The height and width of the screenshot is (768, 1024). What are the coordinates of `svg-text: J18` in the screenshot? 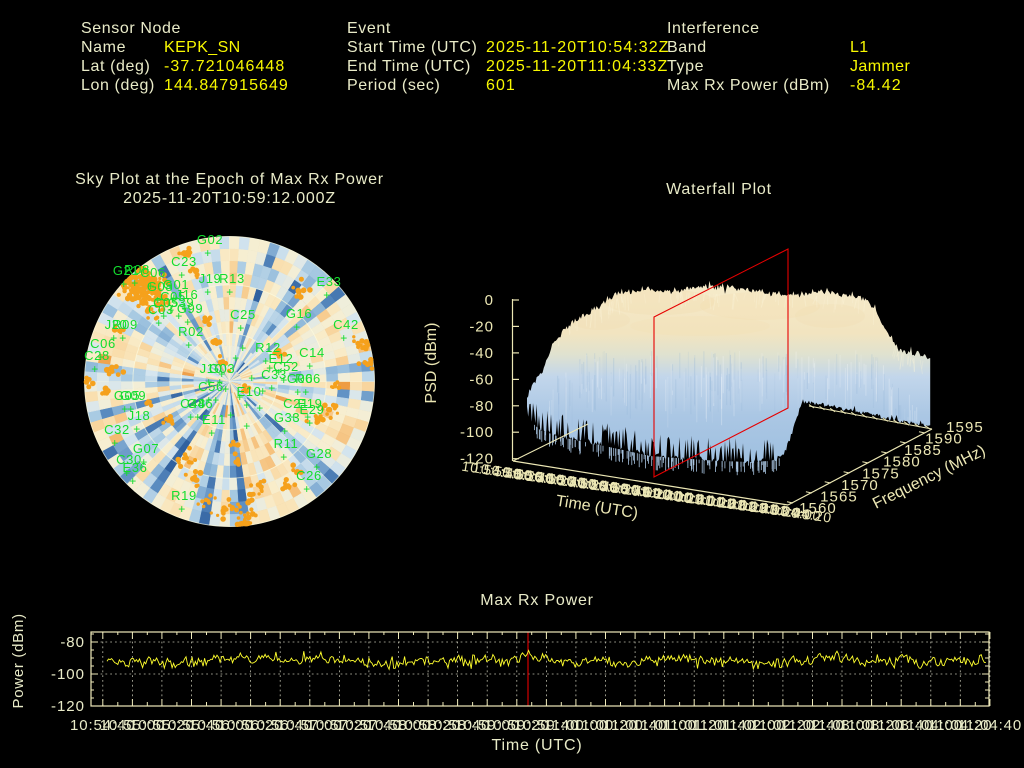 It's located at (139, 415).